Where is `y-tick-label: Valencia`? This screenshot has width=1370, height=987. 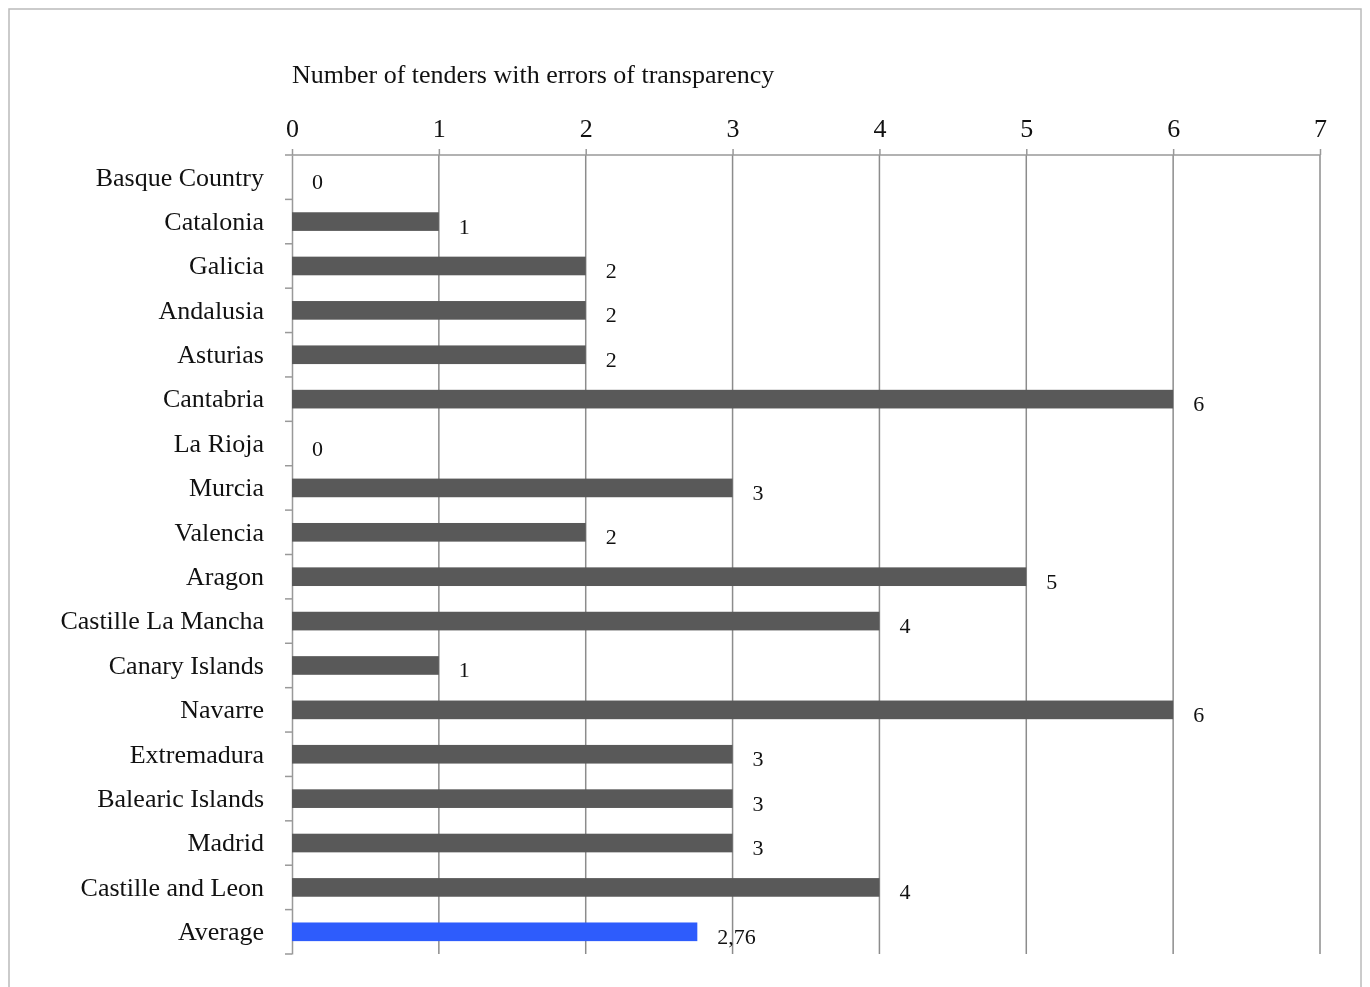
y-tick-label: Valencia is located at coordinates (219, 532).